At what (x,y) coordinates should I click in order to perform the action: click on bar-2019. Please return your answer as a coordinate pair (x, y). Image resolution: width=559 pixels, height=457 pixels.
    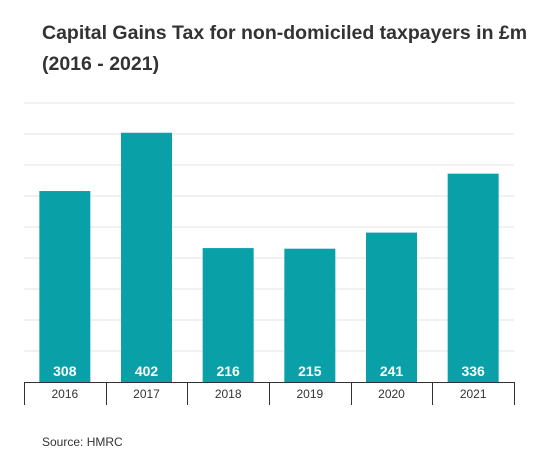
    Looking at the image, I should click on (310, 315).